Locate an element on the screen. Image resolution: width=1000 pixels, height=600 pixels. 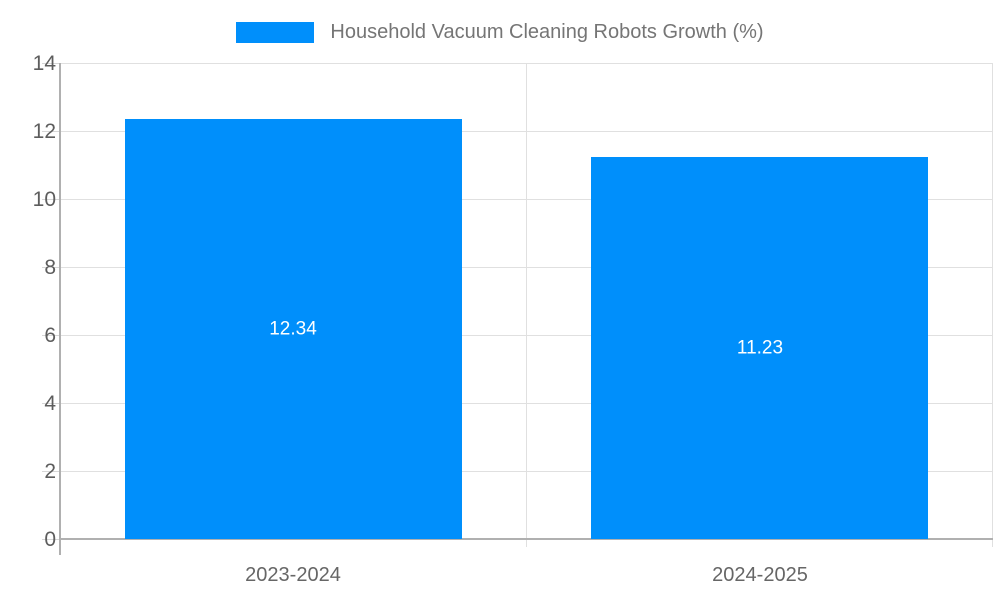
y-axis-label: 8 is located at coordinates (50, 267).